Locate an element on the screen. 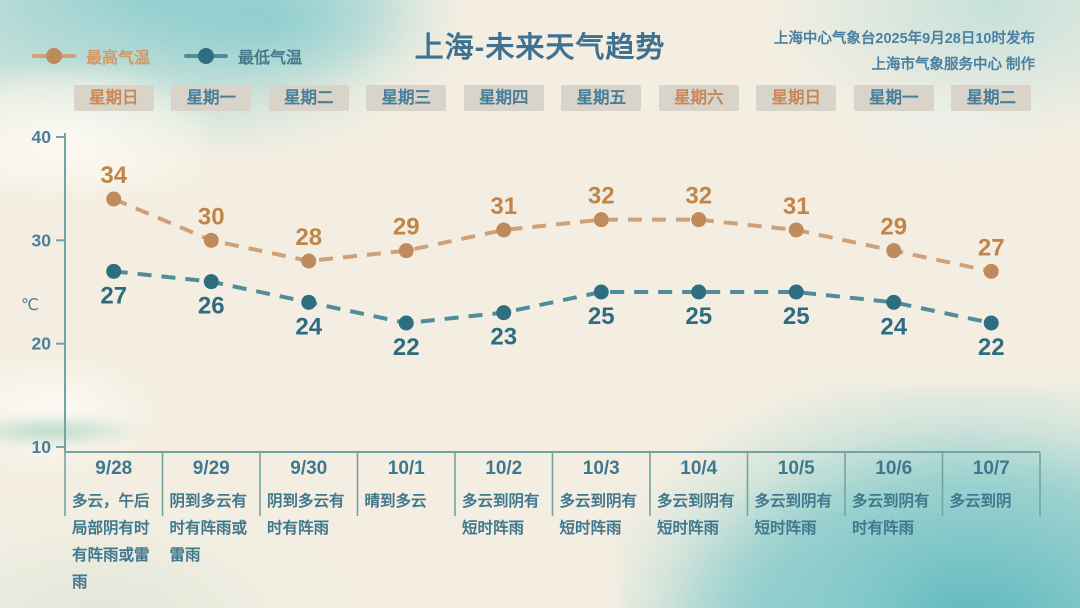 Image resolution: width=1080 pixels, height=608 pixels. forecast-column-10/4: 10/4 多云到阴有短时阵雨 is located at coordinates (699, 499).